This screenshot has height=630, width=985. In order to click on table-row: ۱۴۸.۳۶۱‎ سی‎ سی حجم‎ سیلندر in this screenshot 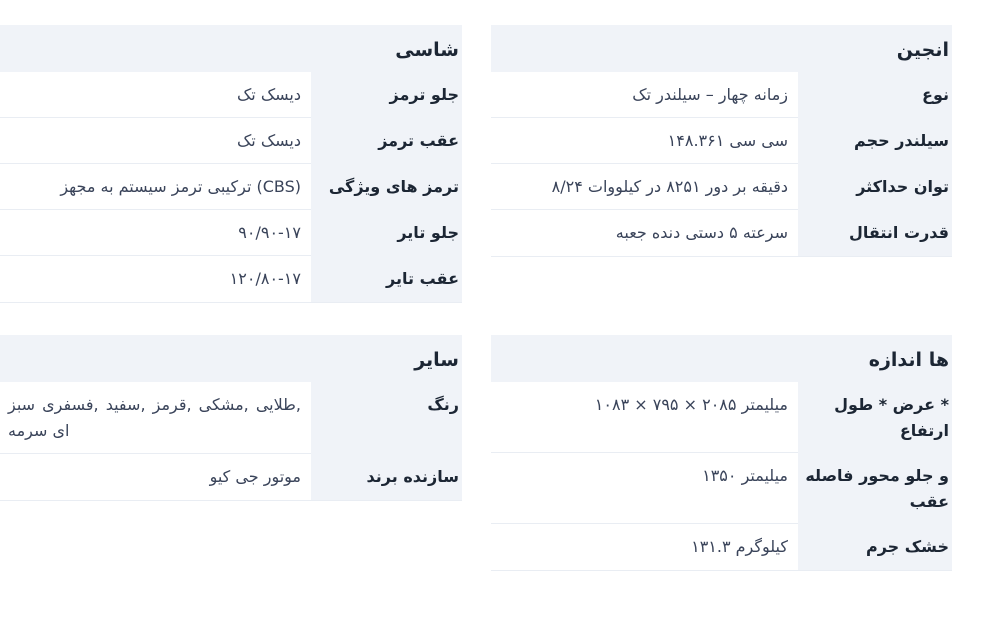, I will do `click(721, 141)`.